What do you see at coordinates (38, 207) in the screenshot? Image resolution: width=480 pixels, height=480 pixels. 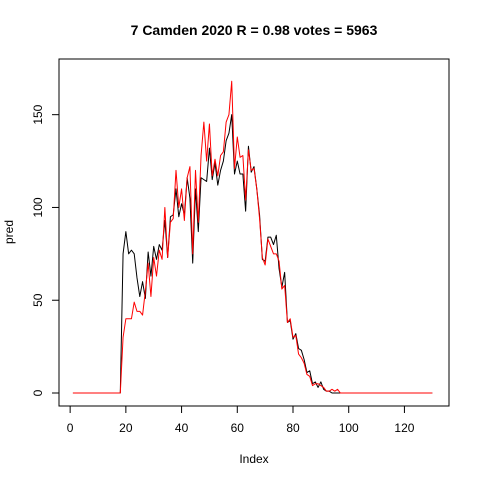 I see `y-tick-label: 100` at bounding box center [38, 207].